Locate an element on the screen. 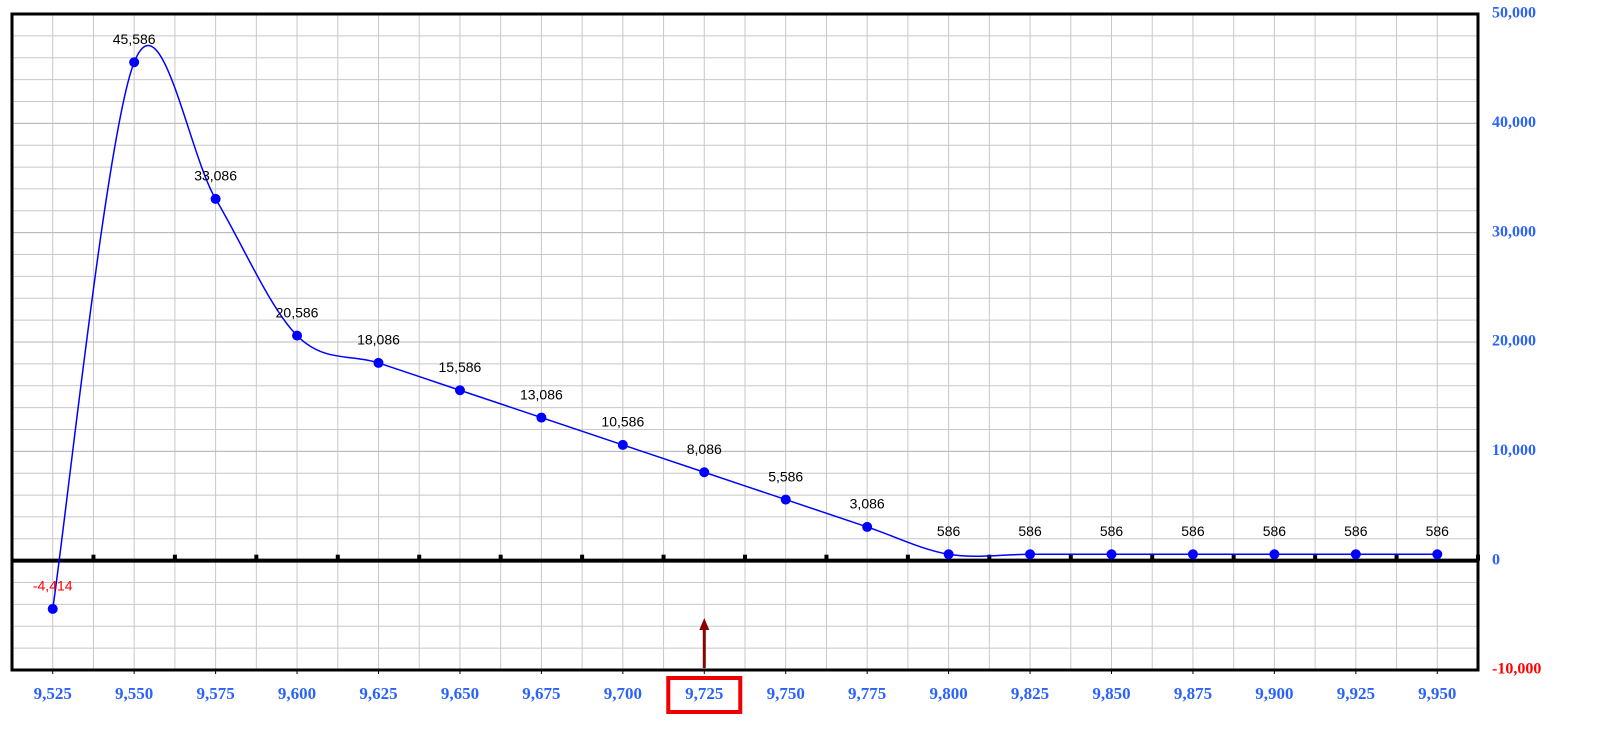 The image size is (1600, 739). x-tick-label: 9,525 is located at coordinates (53, 693).